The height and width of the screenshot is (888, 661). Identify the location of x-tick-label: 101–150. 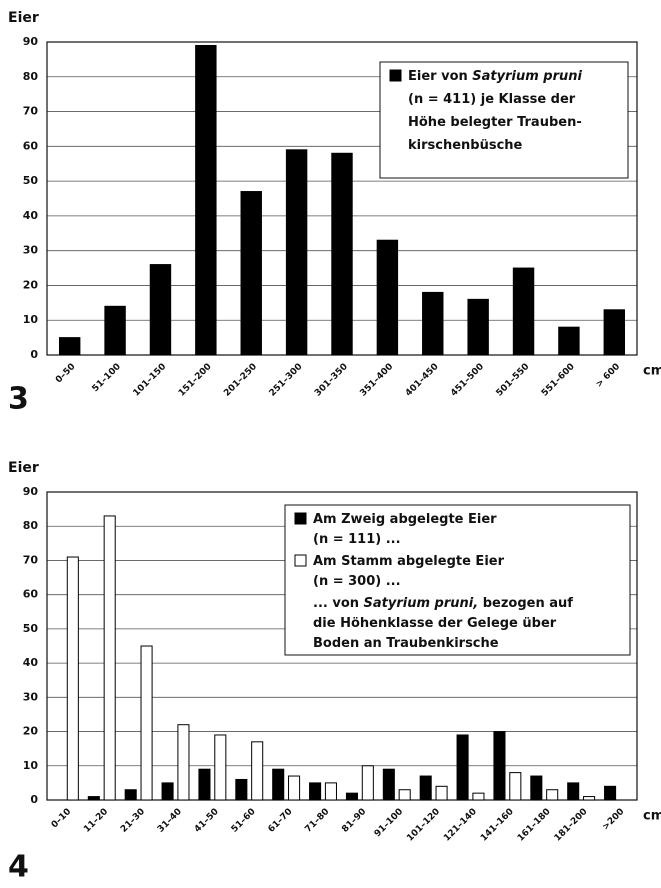
(150, 380).